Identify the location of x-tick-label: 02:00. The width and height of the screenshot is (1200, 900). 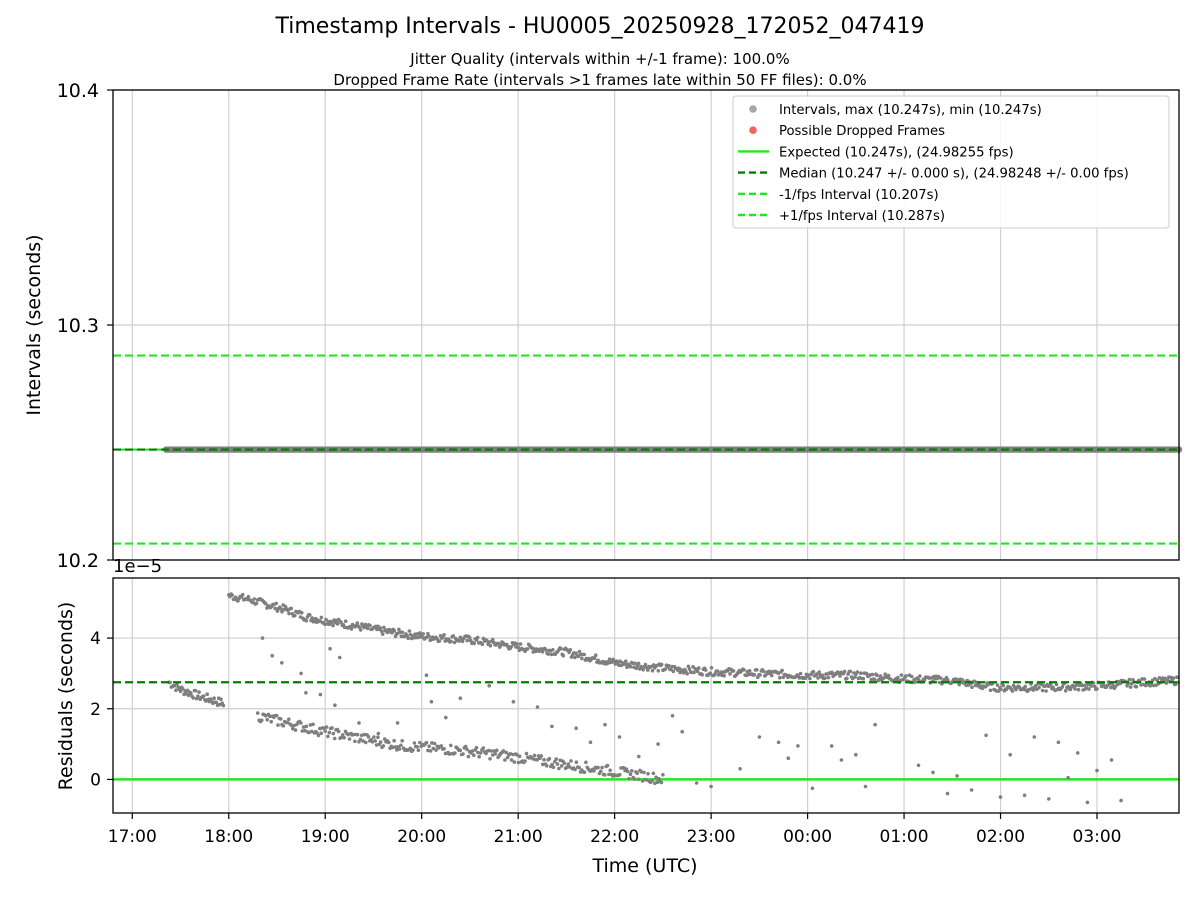
(1000, 837).